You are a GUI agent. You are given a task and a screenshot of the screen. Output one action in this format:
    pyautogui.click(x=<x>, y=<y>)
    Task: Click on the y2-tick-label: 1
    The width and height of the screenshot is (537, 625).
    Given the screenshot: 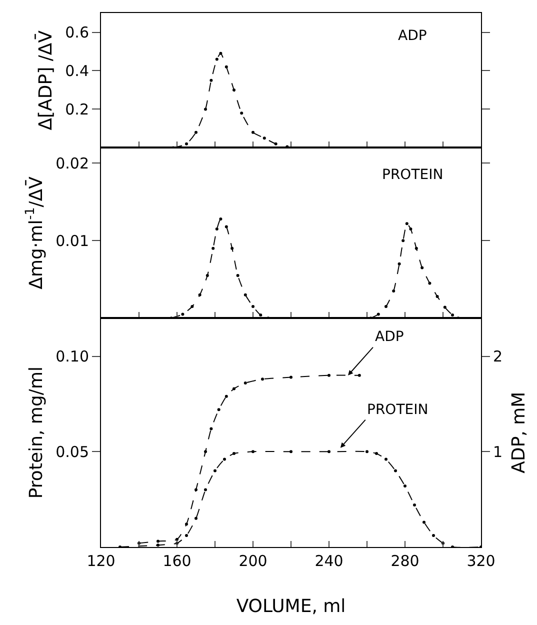 What is the action you would take?
    pyautogui.click(x=498, y=451)
    